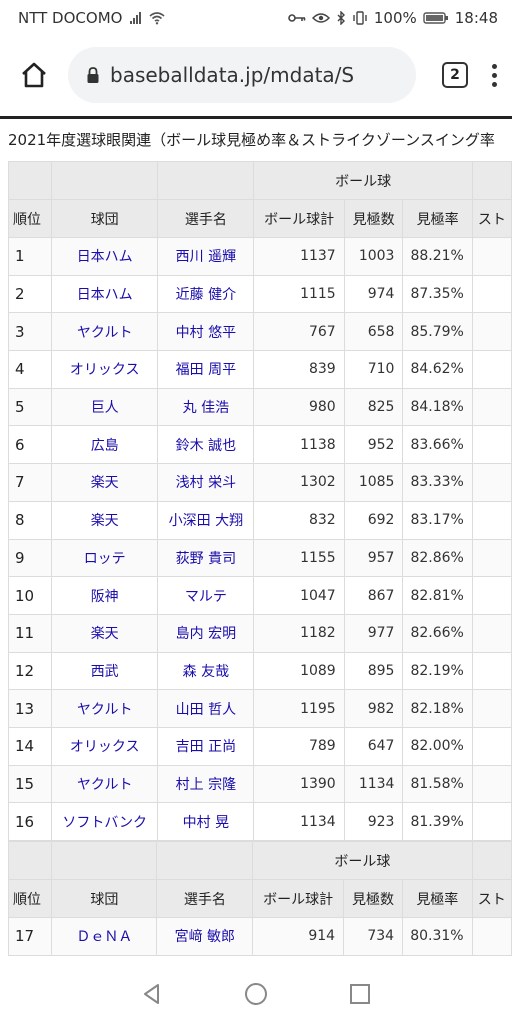  Describe the element at coordinates (259, 256) in the screenshot. I see `table-row: 1 日本ハム 西川 遥輝 1137 1003 88.21%` at that location.